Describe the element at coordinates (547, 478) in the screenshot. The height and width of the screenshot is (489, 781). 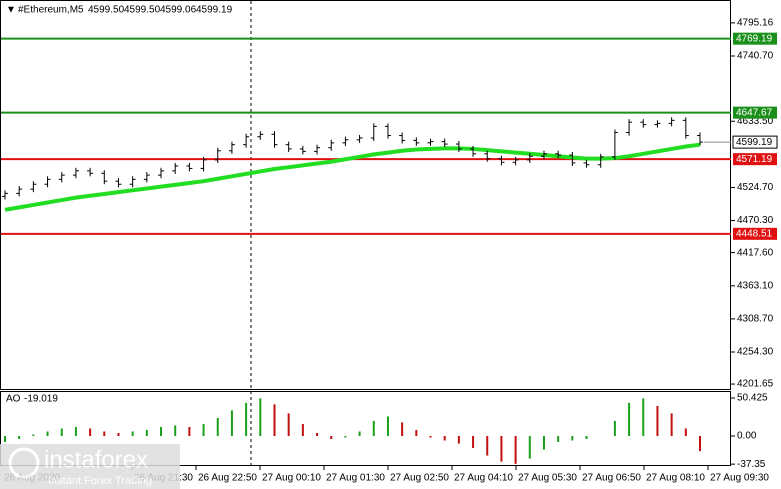
I see `x-tick-label: 27 Aug 05:30` at that location.